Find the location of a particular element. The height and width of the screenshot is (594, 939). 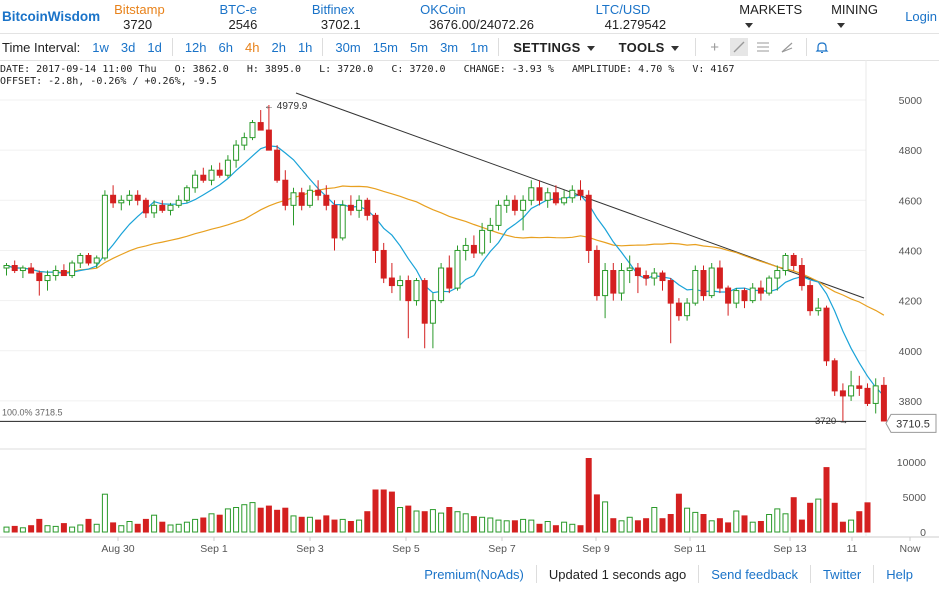

time-tick-label: Sep 1 is located at coordinates (214, 549).